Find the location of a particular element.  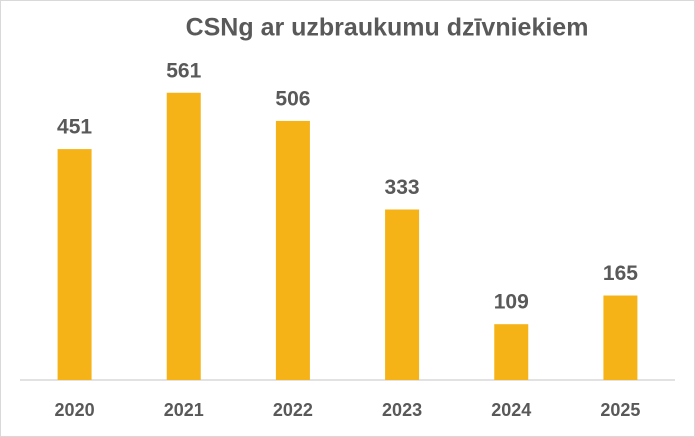

data-label: 333 is located at coordinates (402, 187).